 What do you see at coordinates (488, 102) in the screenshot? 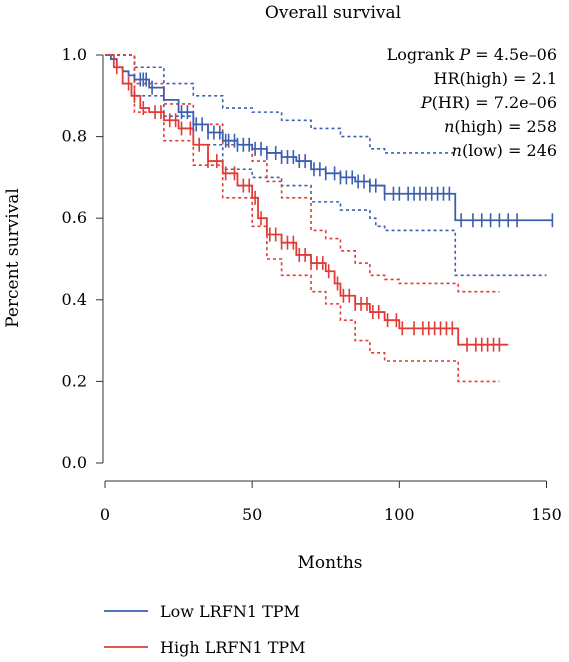
I see `p-hr-annotation: P(HR) = 7.2e–06` at bounding box center [488, 102].